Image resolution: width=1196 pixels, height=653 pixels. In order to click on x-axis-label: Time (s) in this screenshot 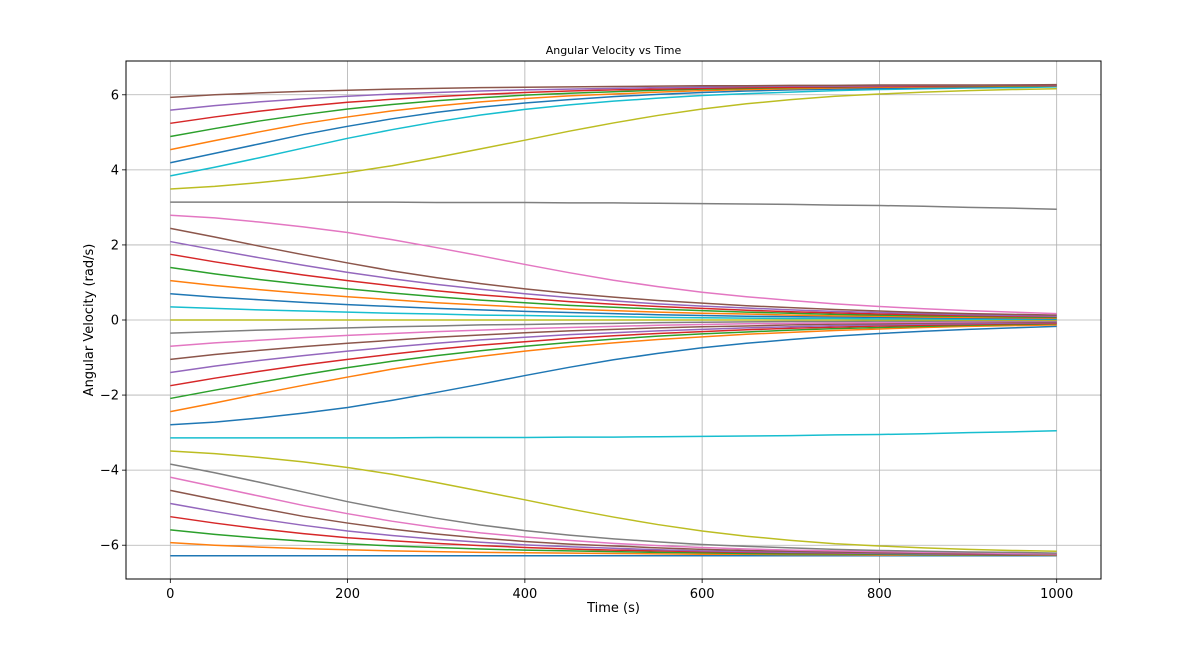, I will do `click(613, 608)`.